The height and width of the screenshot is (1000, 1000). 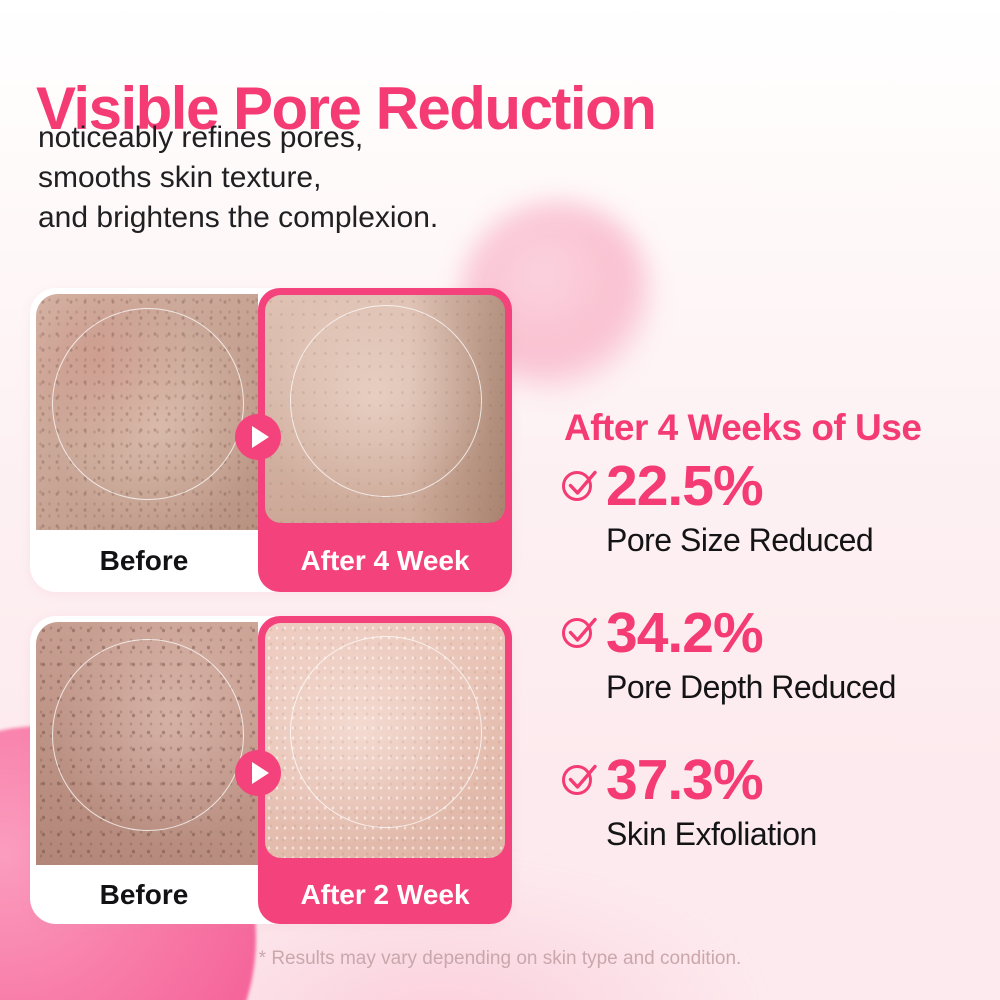 I want to click on subtitle-line-3: and brightens the complexion., so click(x=238, y=217).